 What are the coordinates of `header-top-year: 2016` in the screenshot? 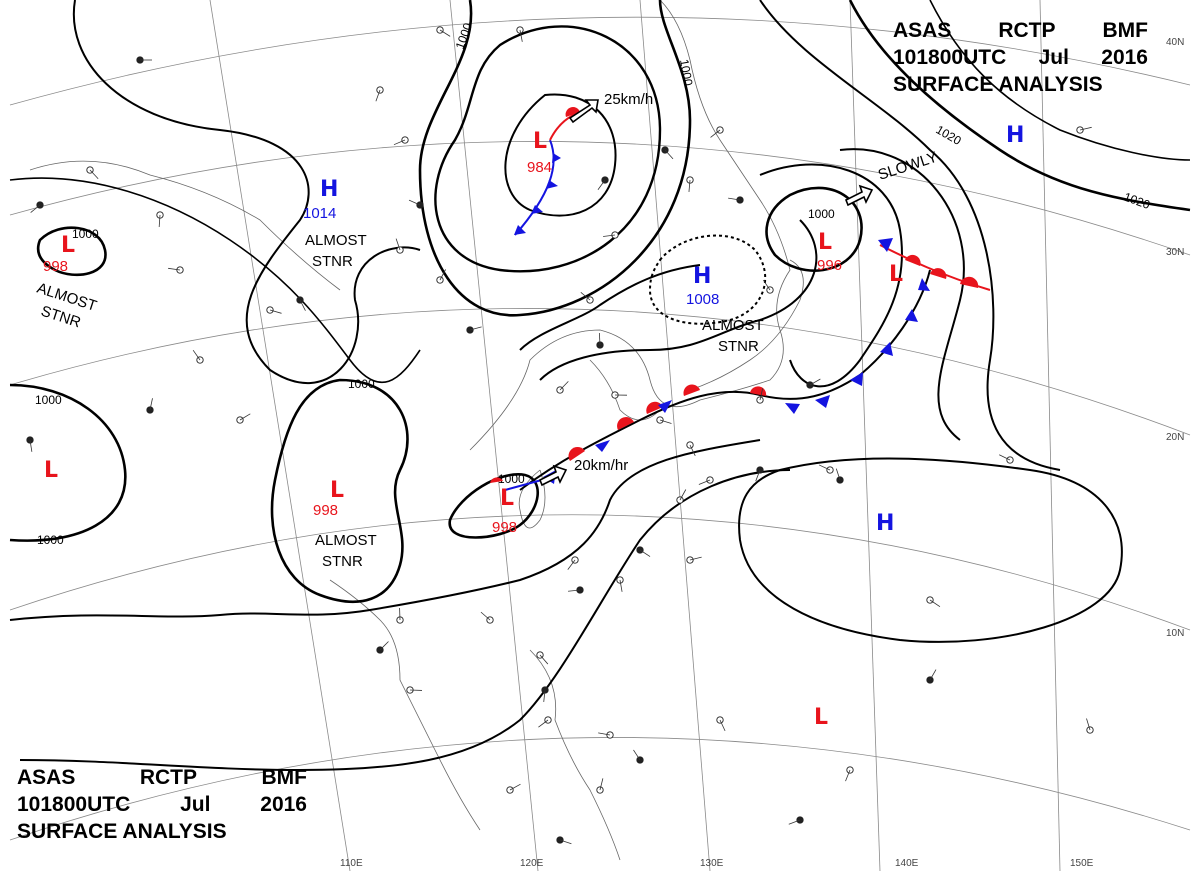 It's located at (1124, 57).